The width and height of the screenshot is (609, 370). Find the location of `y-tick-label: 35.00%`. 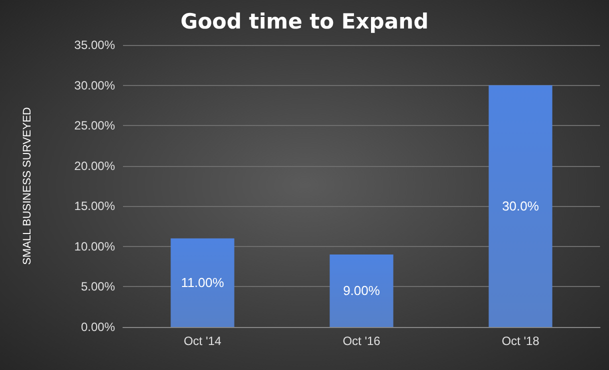

y-tick-label: 35.00% is located at coordinates (95, 45).